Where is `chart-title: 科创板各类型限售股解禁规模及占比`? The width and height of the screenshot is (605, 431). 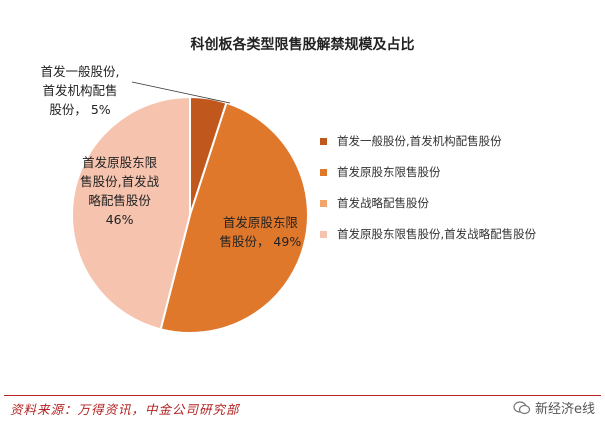 chart-title: 科创板各类型限售股解禁规模及占比 is located at coordinates (302, 45).